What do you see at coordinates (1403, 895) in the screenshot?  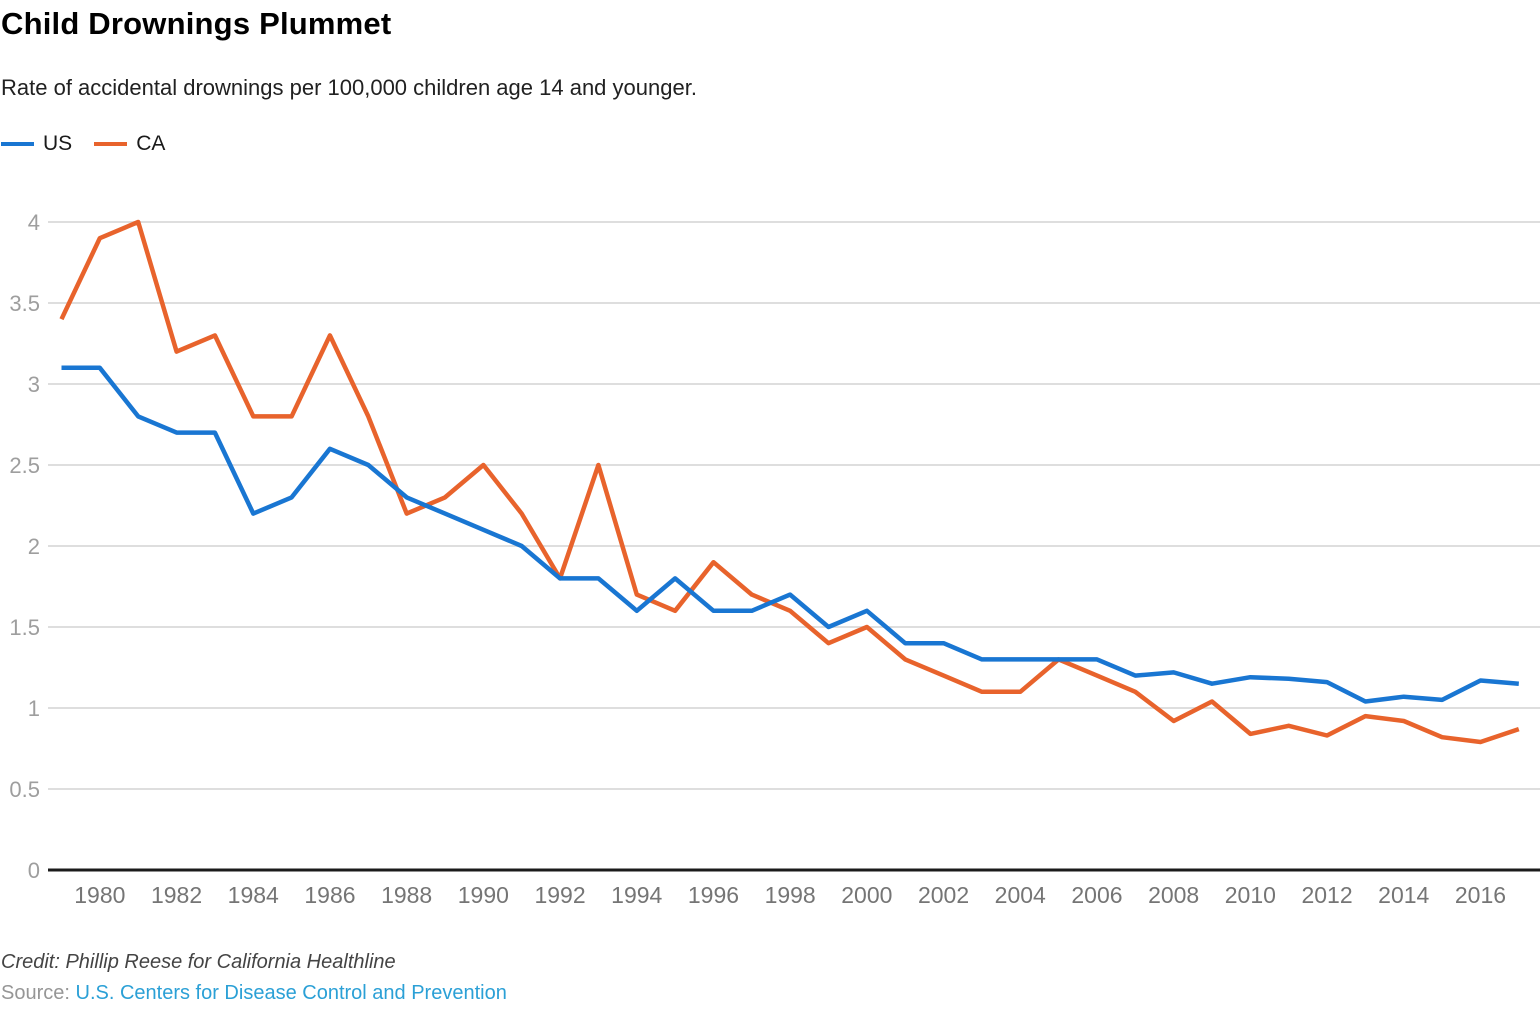 I see `x-tick-label: 2014` at bounding box center [1403, 895].